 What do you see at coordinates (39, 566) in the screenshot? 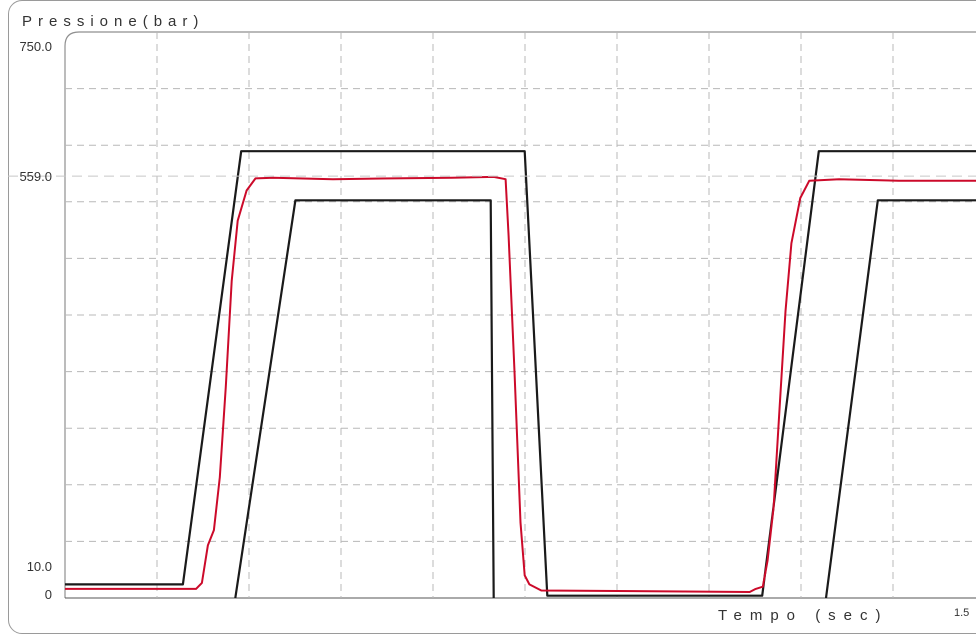
I see `y-tick-label: 10.0` at bounding box center [39, 566].